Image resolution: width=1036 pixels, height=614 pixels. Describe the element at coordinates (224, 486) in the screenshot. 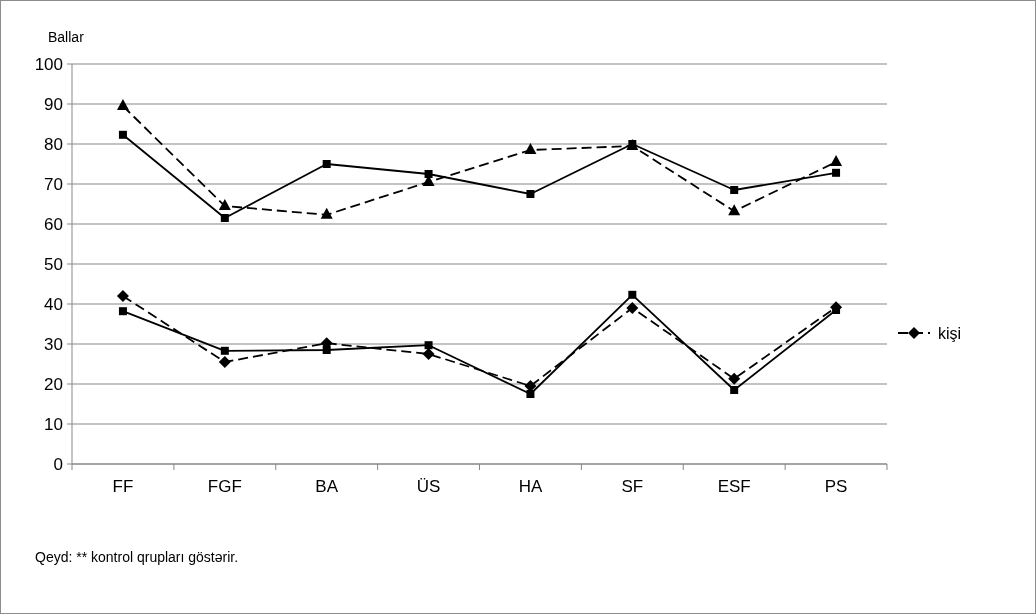

I see `x-tick-label: FGF` at that location.